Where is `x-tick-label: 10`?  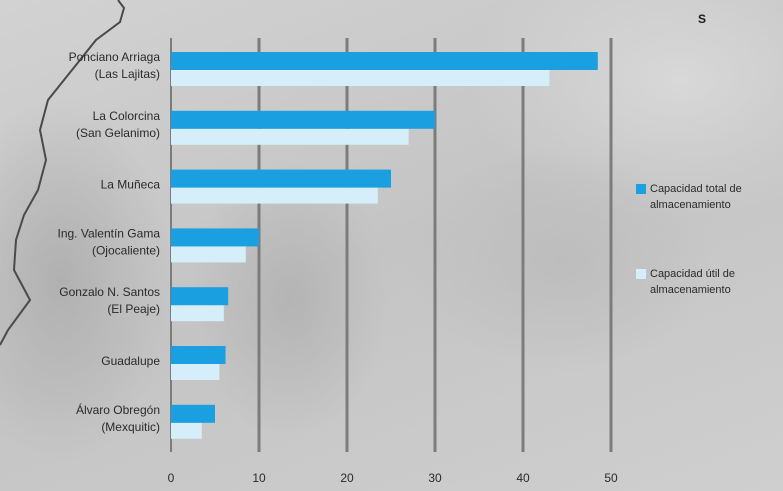 x-tick-label: 10 is located at coordinates (259, 478).